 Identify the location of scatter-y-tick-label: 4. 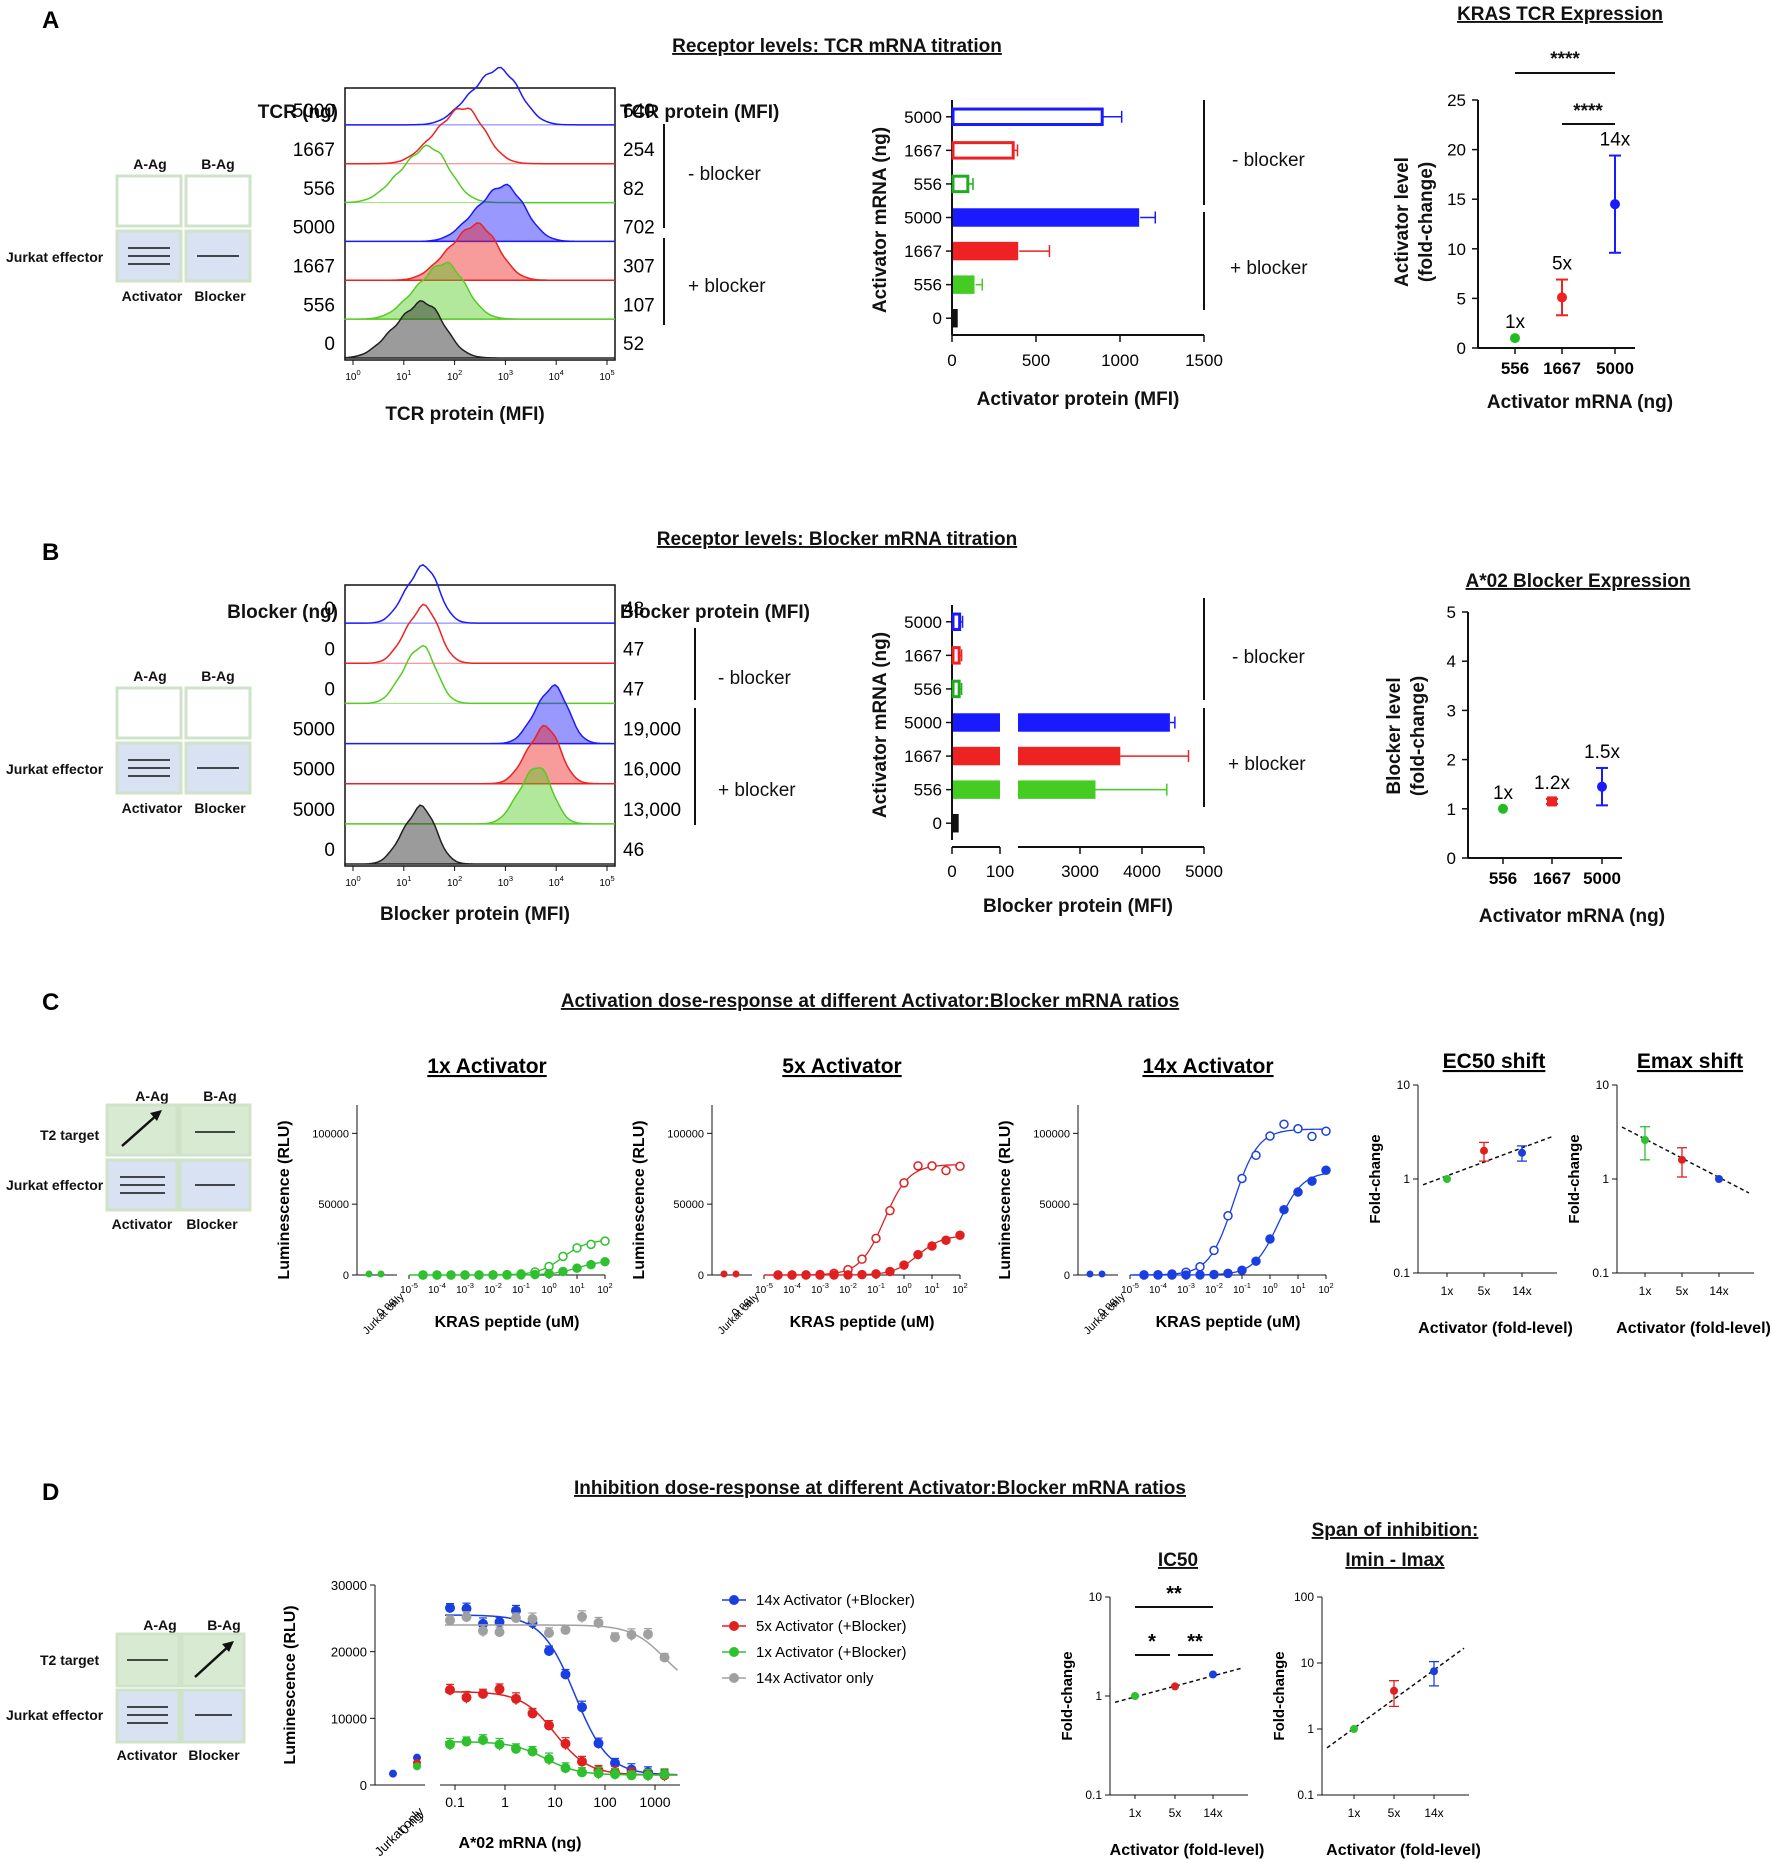
(1451, 661).